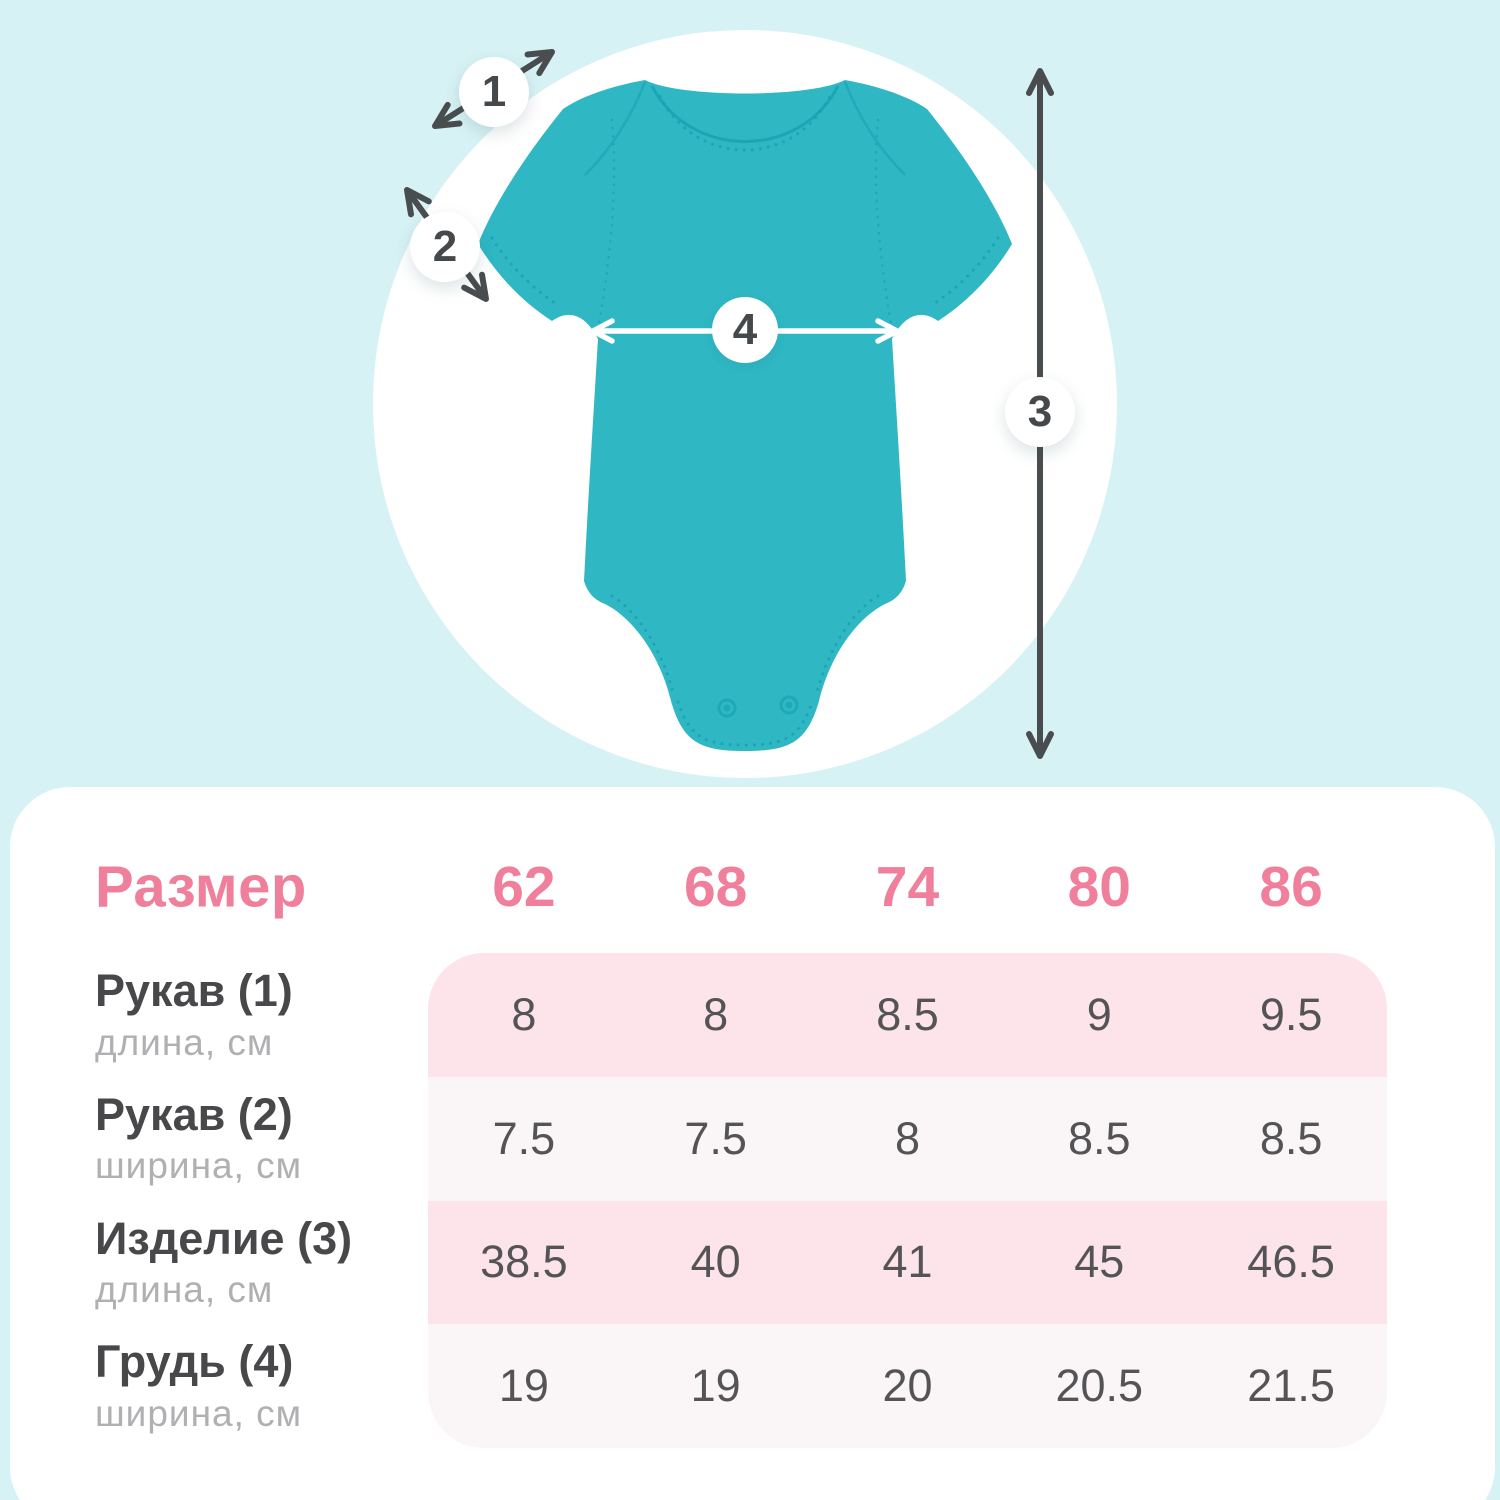 This screenshot has height=1500, width=1500. I want to click on measurement-badge-4: 4, so click(745, 330).